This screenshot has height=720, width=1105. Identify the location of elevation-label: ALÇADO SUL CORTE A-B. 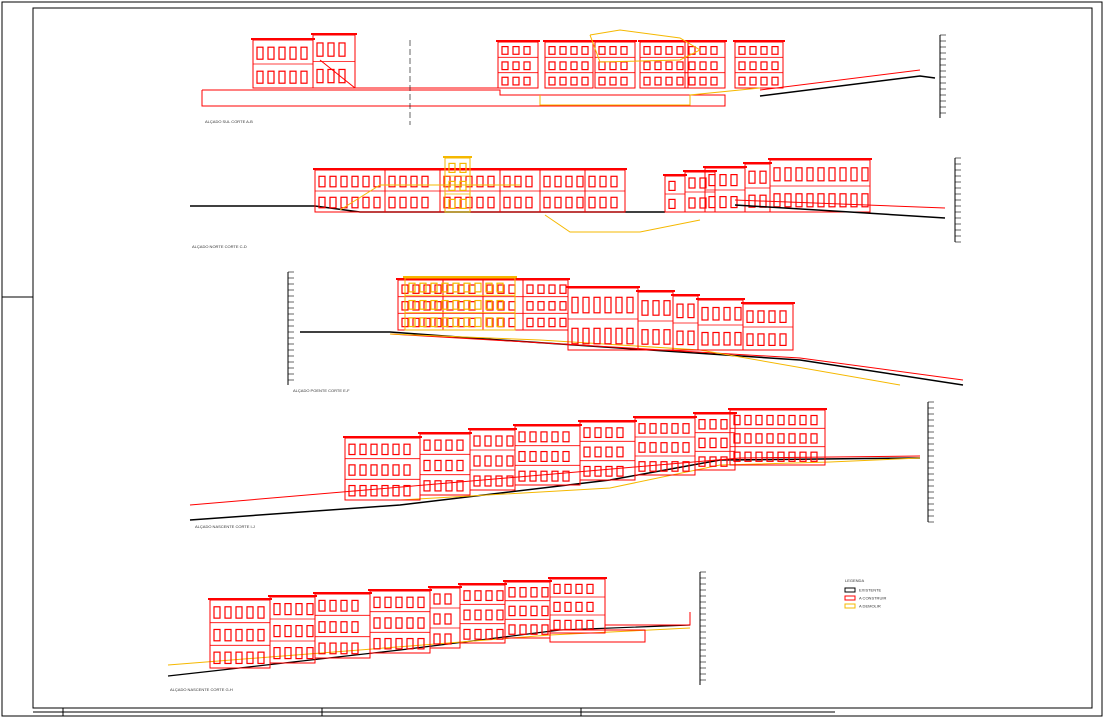
(229, 121).